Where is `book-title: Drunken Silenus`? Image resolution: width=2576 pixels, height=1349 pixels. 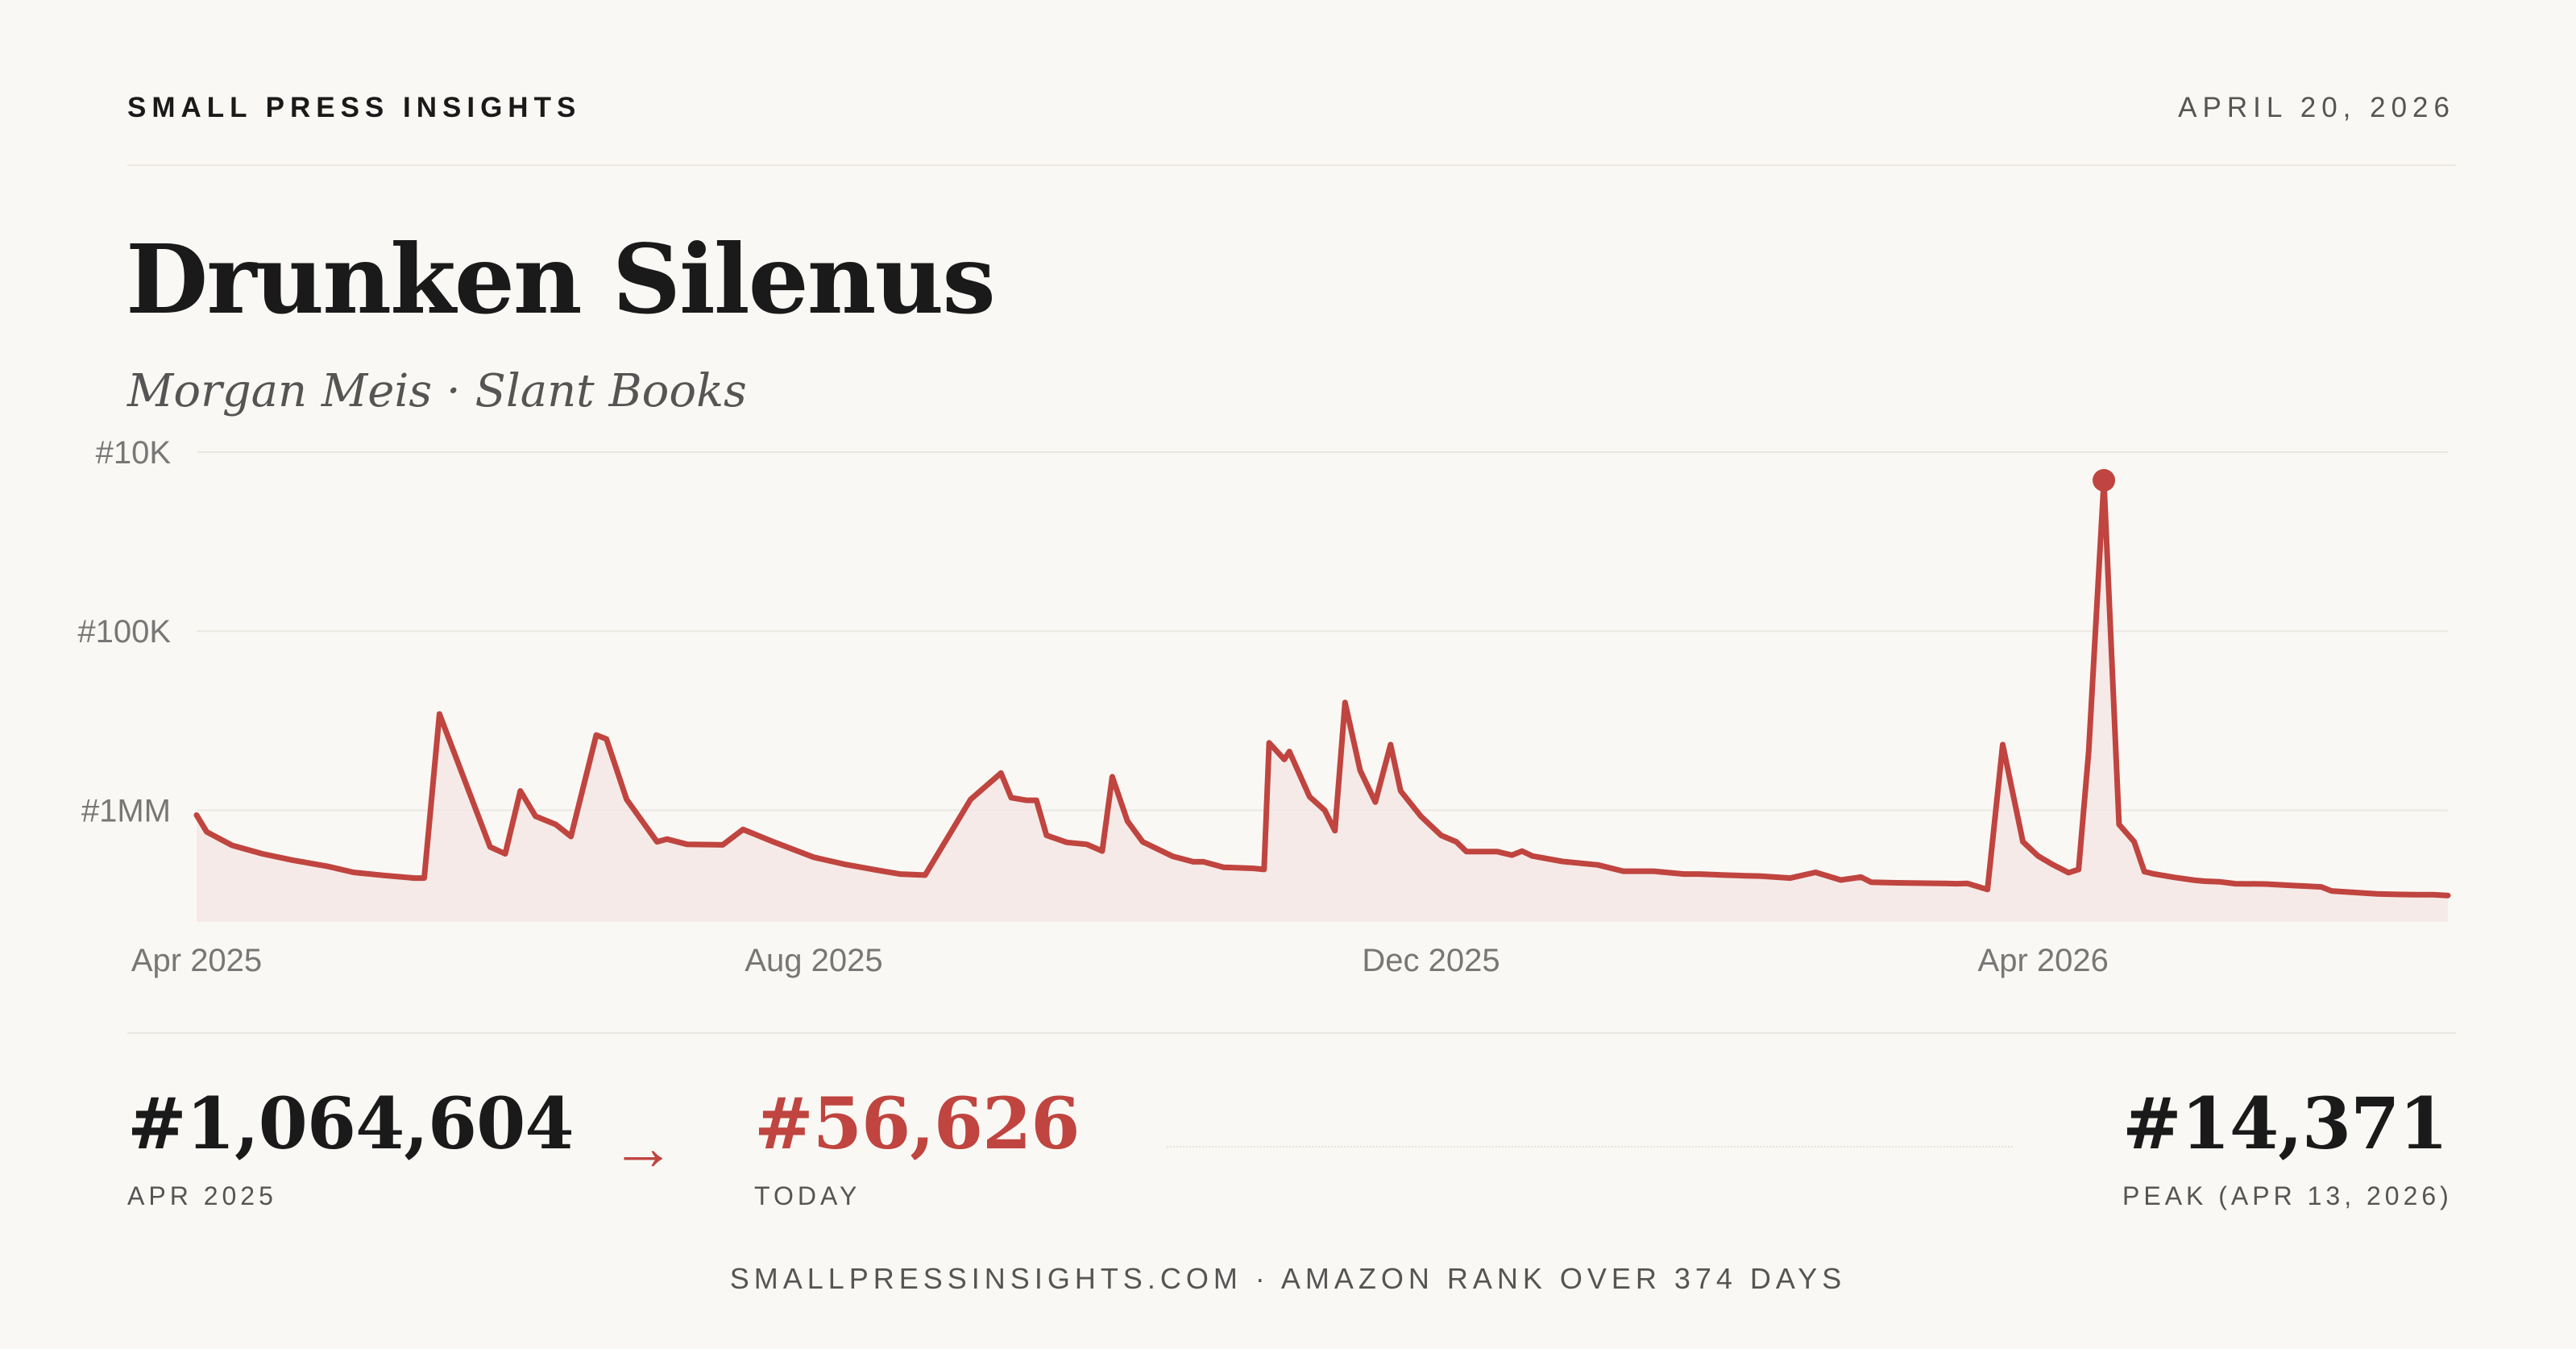
book-title: Drunken Silenus is located at coordinates (561, 279).